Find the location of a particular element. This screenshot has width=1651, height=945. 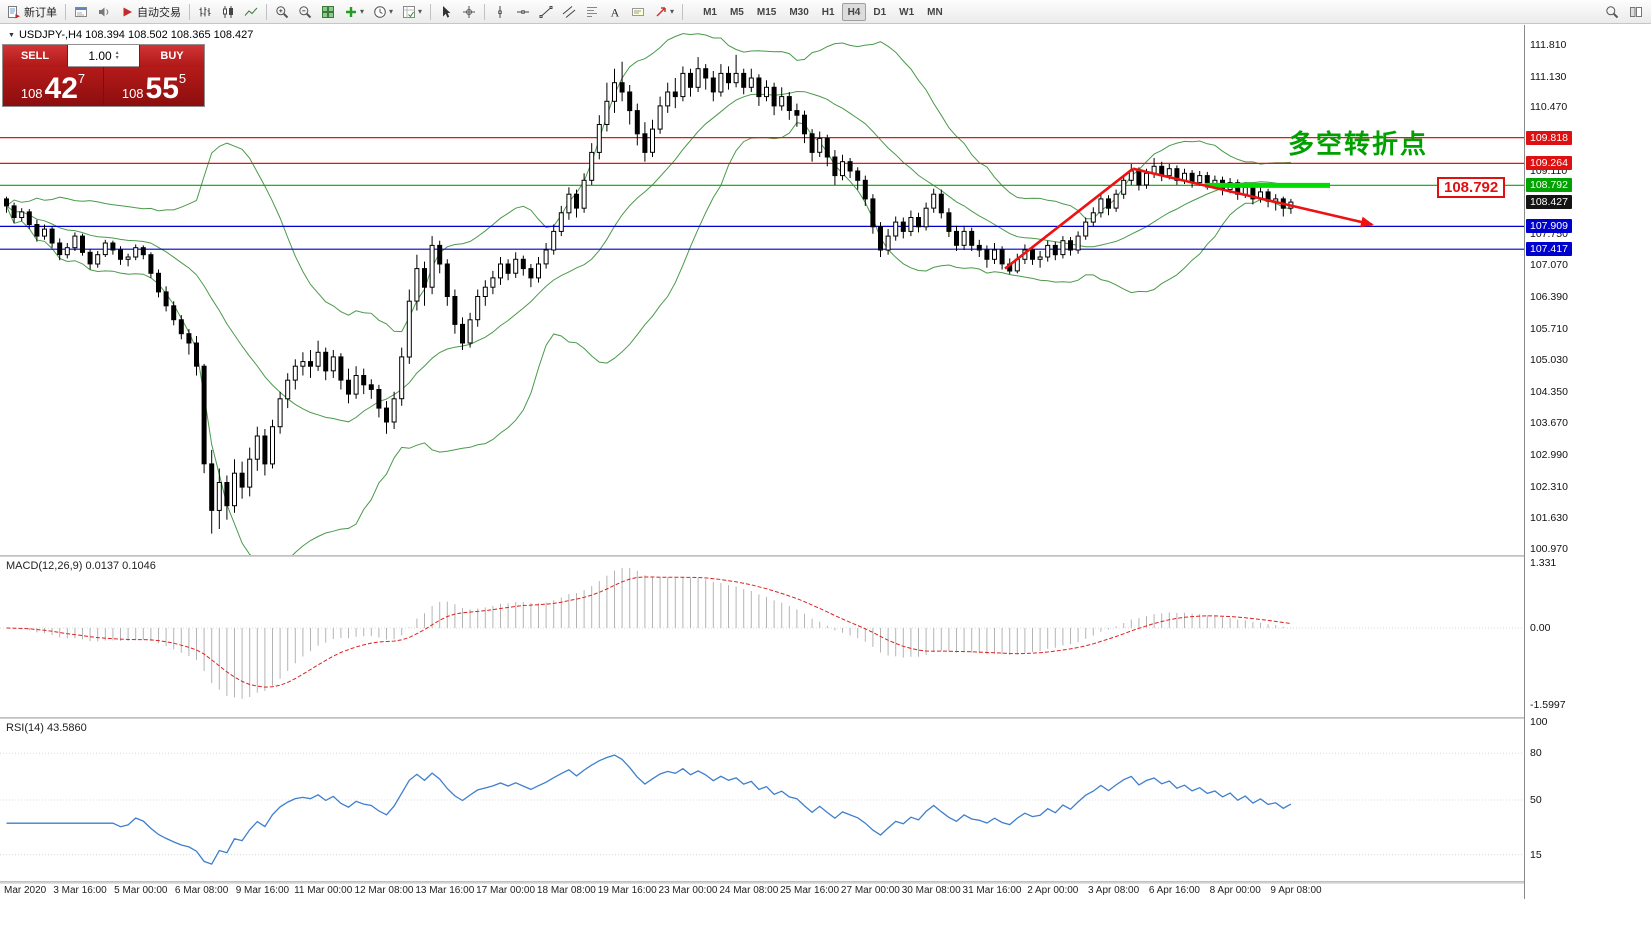

time-axis-label: 27 Mar 00:00 is located at coordinates (870, 890).